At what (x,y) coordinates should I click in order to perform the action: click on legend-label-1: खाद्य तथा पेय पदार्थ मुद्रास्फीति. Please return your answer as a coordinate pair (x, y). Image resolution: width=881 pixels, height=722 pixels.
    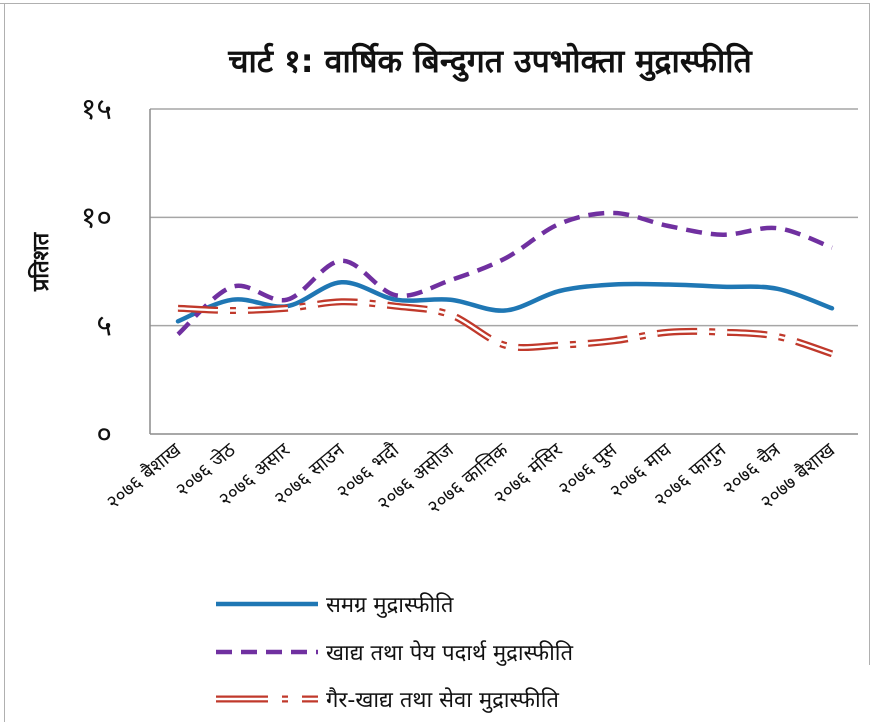
    Looking at the image, I should click on (449, 653).